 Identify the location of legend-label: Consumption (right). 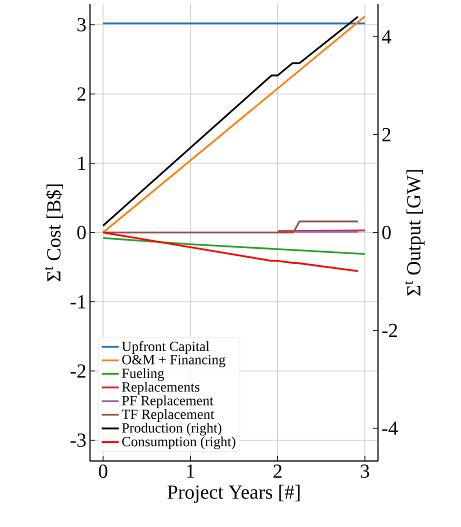
(179, 443).